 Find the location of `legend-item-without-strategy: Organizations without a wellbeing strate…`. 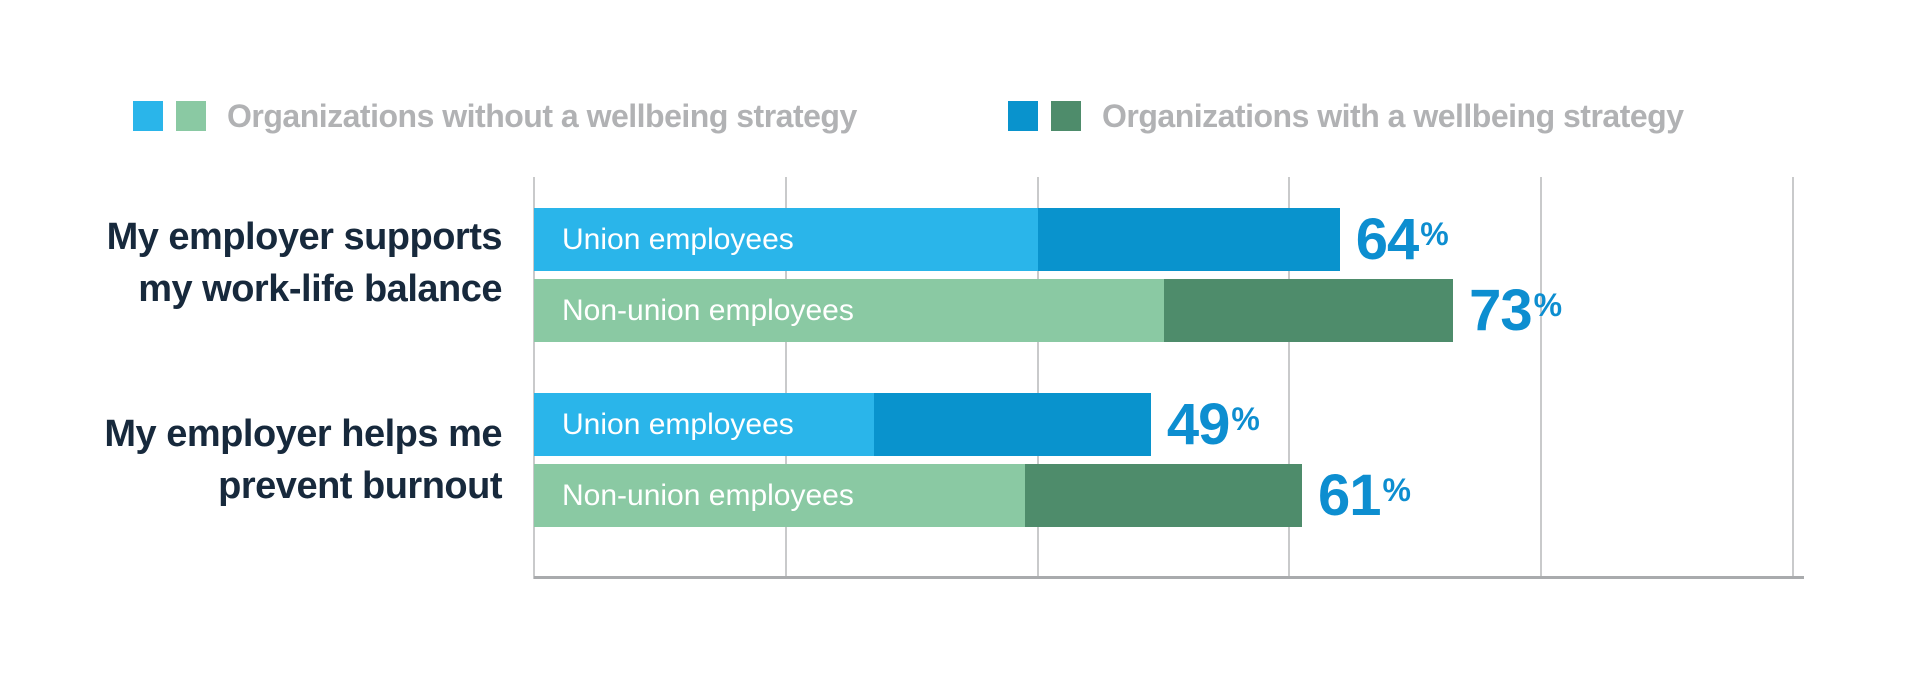

legend-item-without-strategy: Organizations without a wellbeing strate… is located at coordinates (495, 115).